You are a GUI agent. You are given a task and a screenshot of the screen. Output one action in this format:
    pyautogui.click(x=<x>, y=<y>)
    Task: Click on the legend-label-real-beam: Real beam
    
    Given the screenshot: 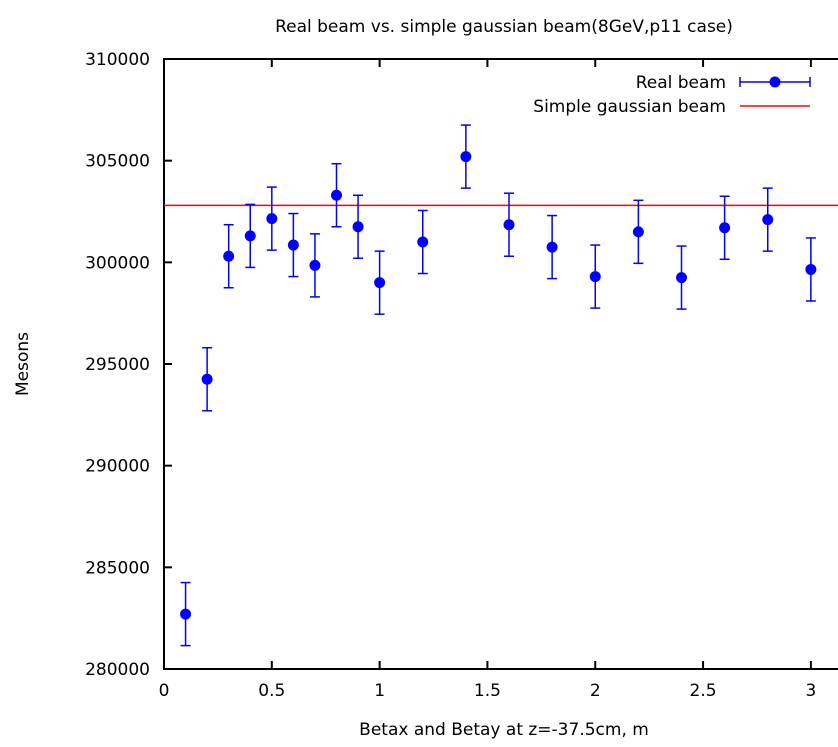 What is the action you would take?
    pyautogui.click(x=681, y=83)
    